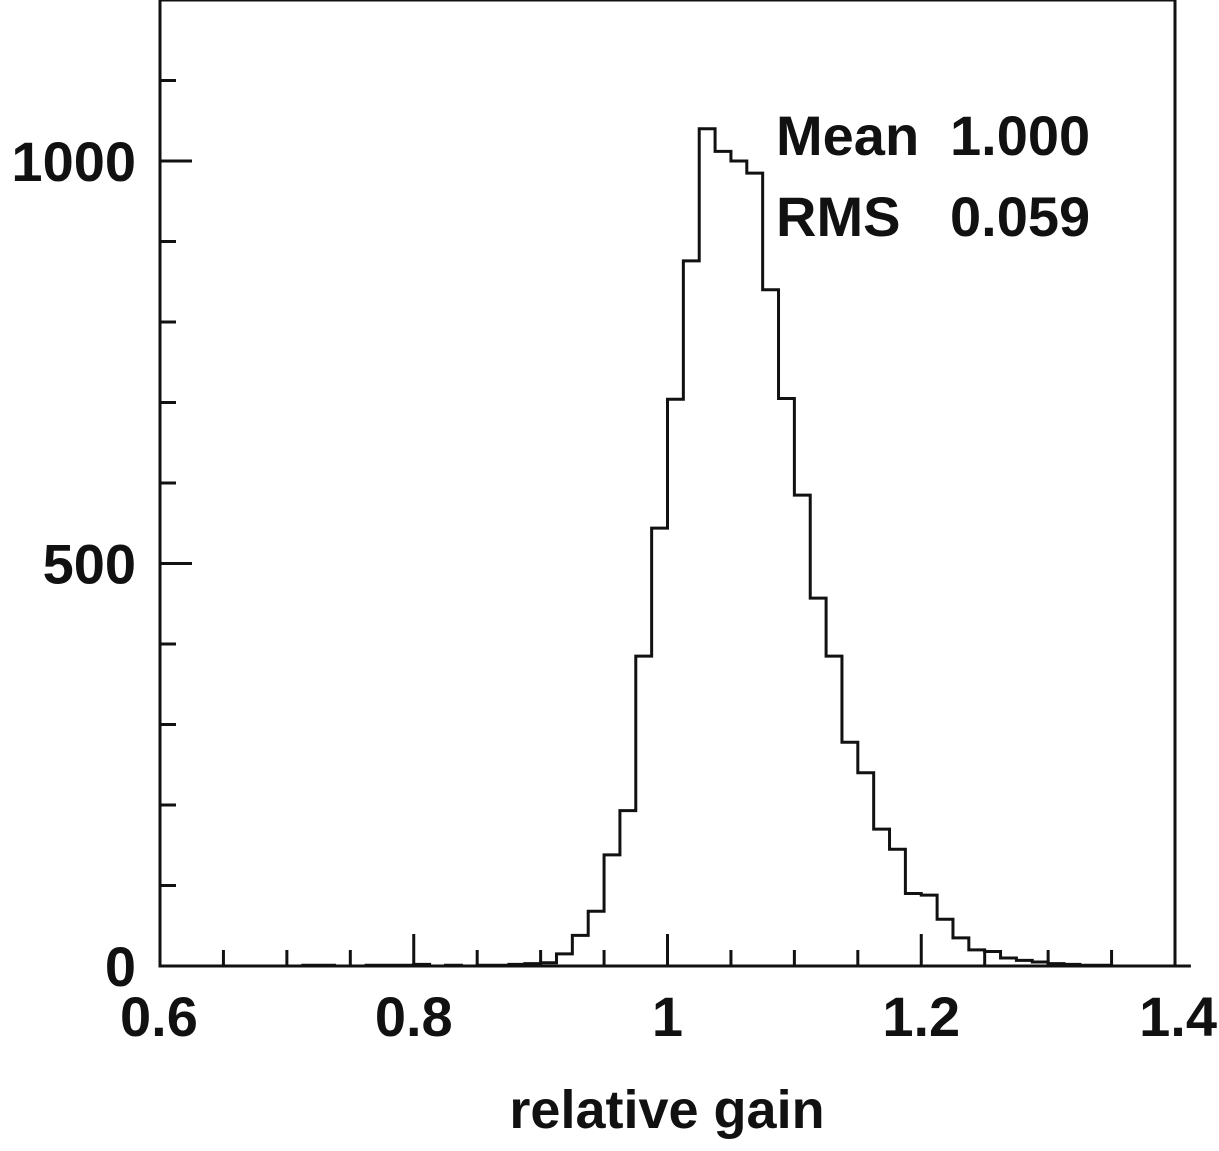  I want to click on stats-mean-value: 1.000, so click(1020, 135).